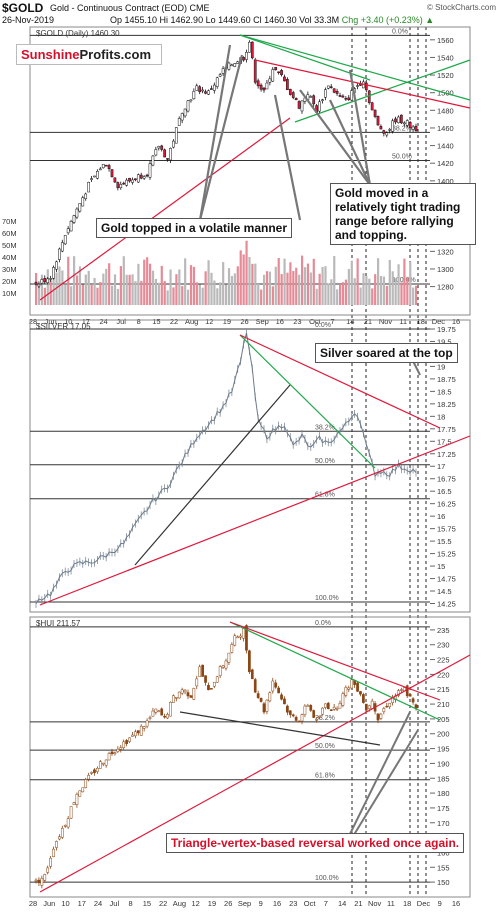 This screenshot has width=500, height=917. I want to click on volume-label: 20M, so click(9, 281).